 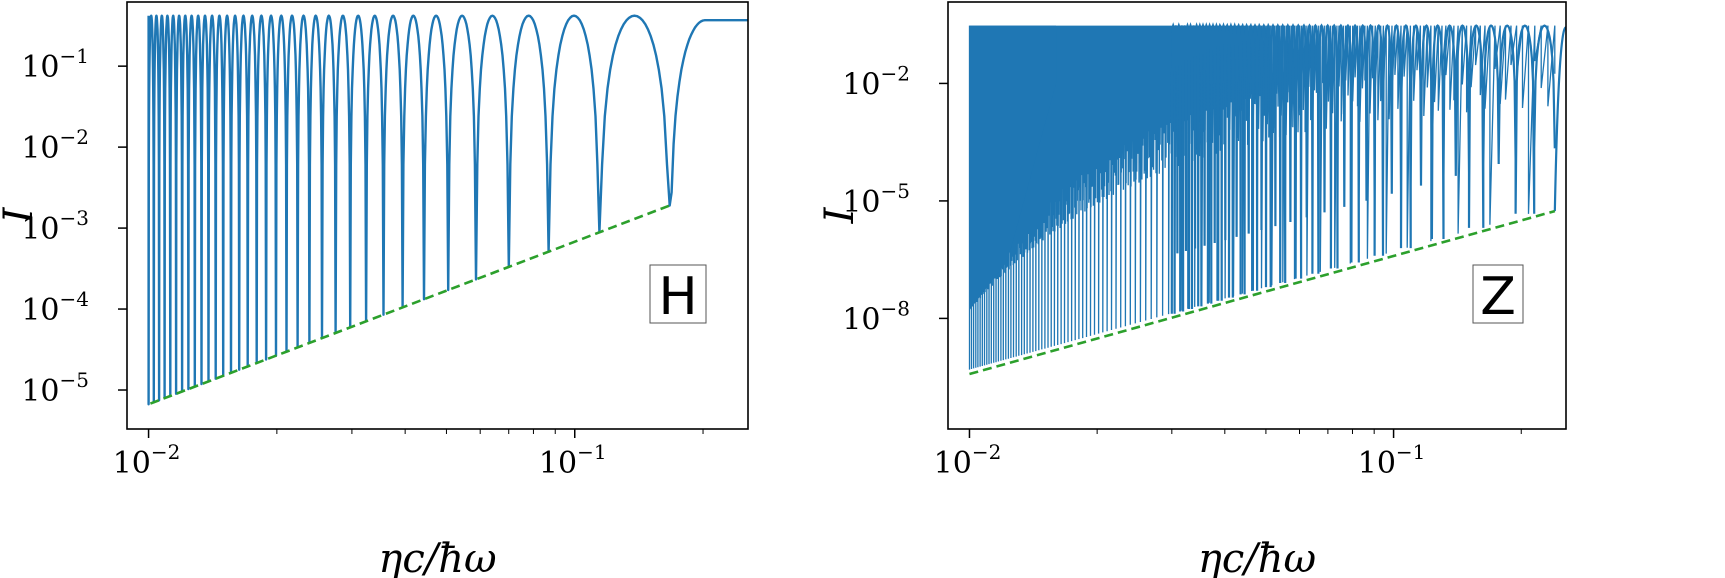 I want to click on intensity-curve-tail, so click(x=1559, y=119).